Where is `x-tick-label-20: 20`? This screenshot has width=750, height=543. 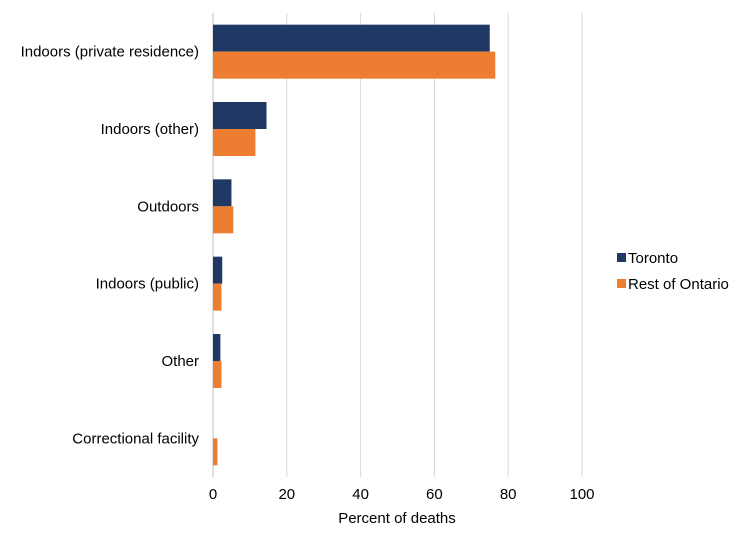 x-tick-label-20: 20 is located at coordinates (286, 494).